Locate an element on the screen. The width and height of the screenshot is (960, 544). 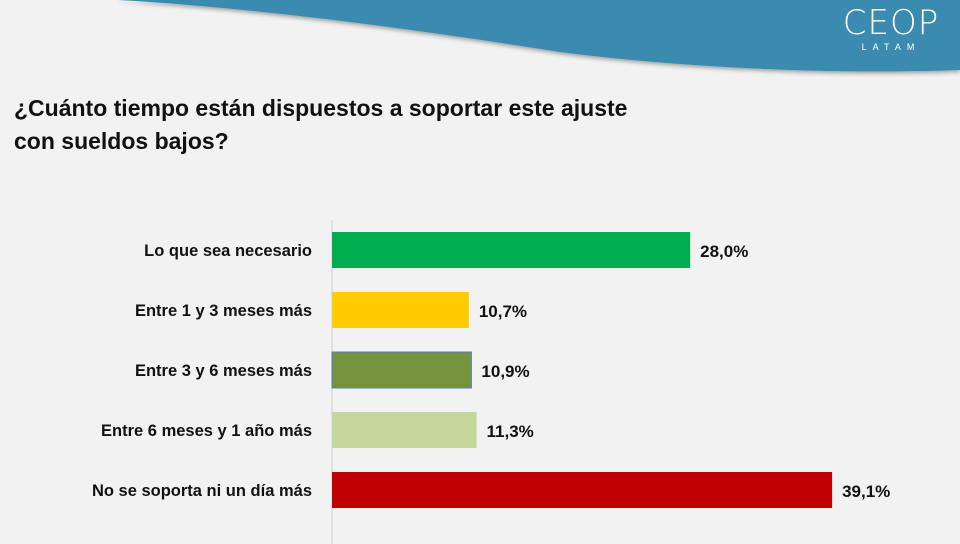
ceop-logo: CEOP LATAM is located at coordinates (891, 28).